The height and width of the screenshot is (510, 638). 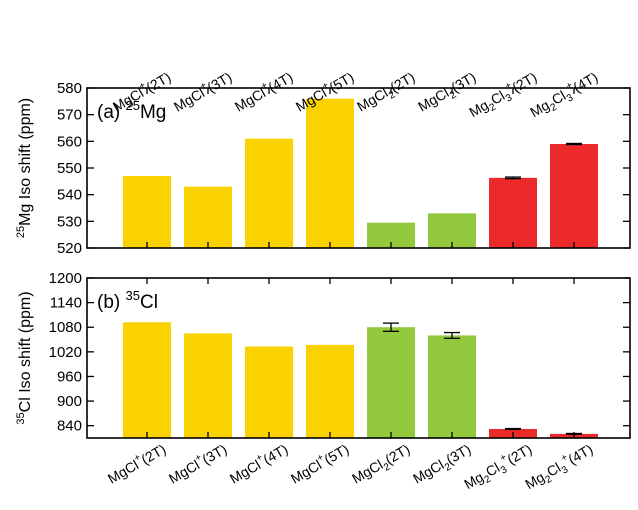 What do you see at coordinates (197, 463) in the screenshot?
I see `category-label-bottom-2: MgCl+(3T)` at bounding box center [197, 463].